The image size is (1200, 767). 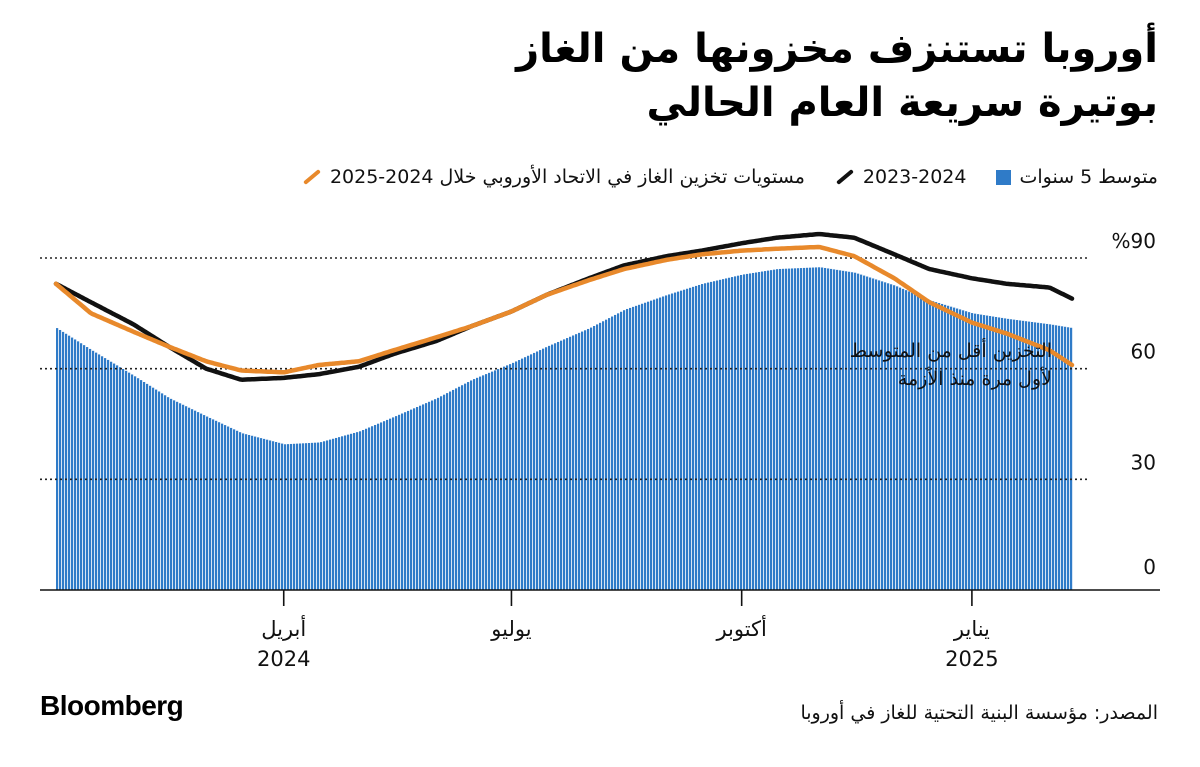 I want to click on legend-item-previous: 2023-2024, so click(x=900, y=177).